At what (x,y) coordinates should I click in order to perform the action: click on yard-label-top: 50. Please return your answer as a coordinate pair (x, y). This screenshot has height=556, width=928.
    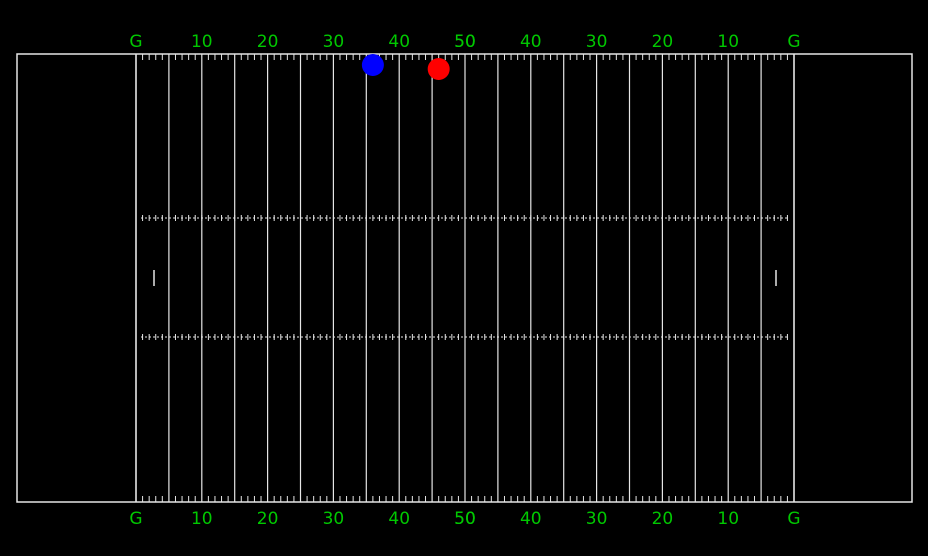
    Looking at the image, I should click on (465, 42).